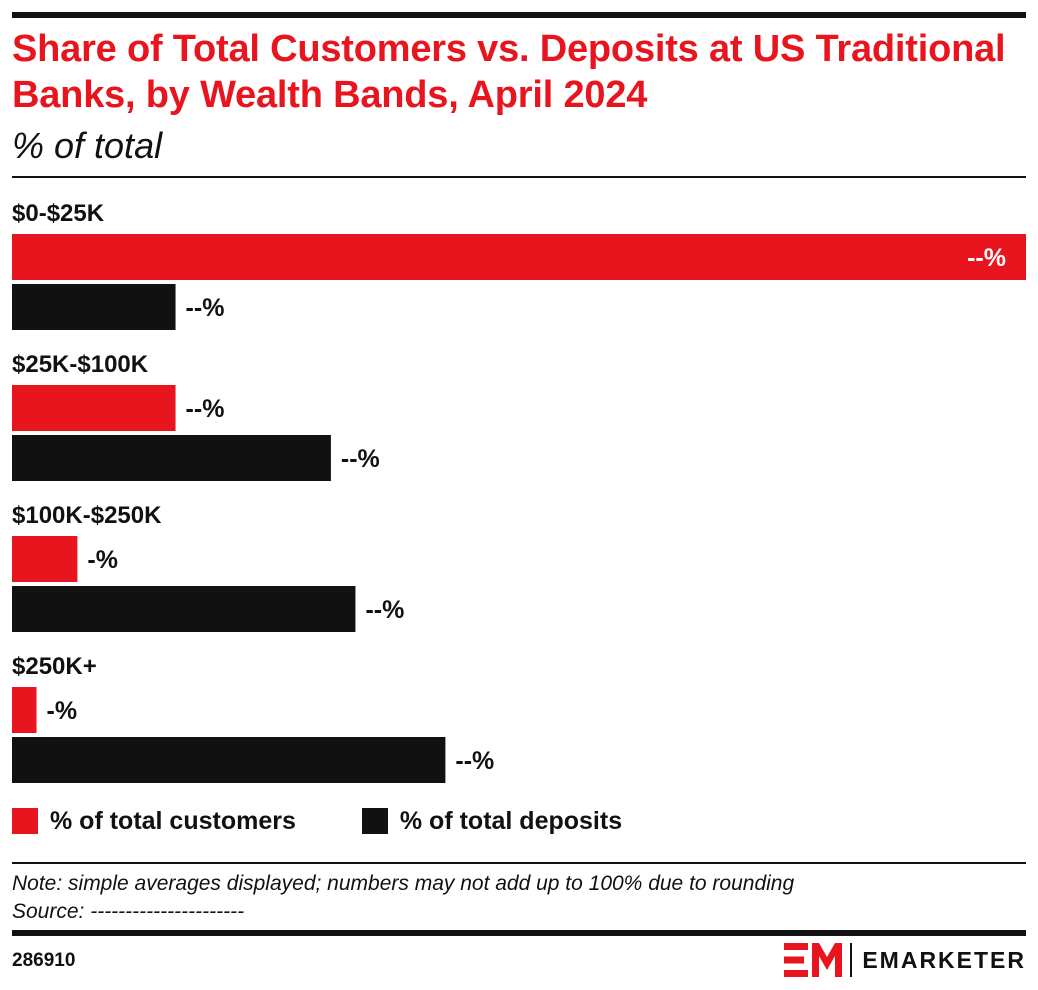  What do you see at coordinates (58, 213) in the screenshot?
I see `category-label: $0-$25K` at bounding box center [58, 213].